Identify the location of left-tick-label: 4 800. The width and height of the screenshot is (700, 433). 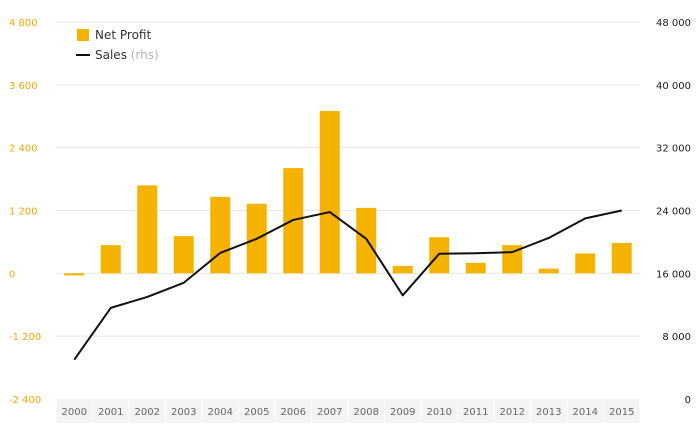
(23, 23).